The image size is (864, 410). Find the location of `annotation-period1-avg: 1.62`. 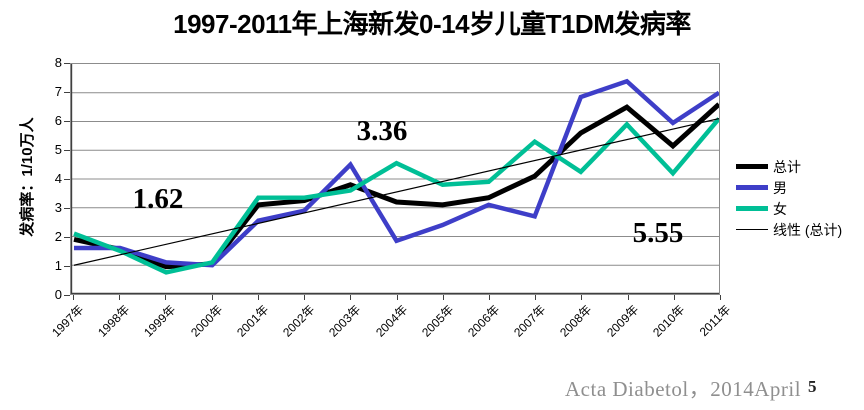

annotation-period1-avg: 1.62 is located at coordinates (158, 199).